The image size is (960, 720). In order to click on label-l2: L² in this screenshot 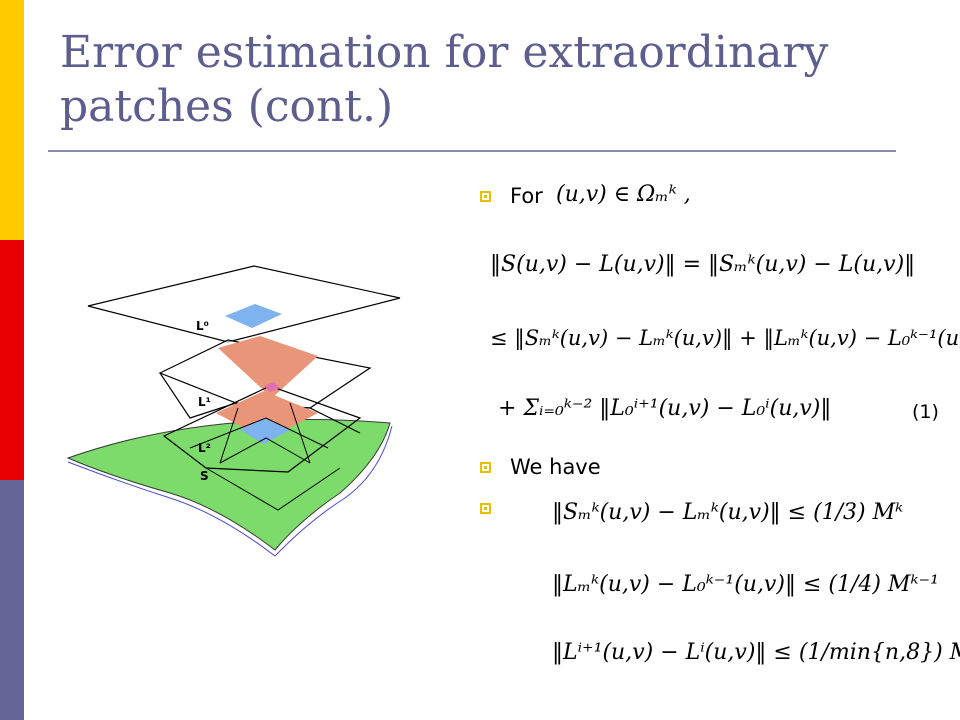, I will do `click(204, 448)`.